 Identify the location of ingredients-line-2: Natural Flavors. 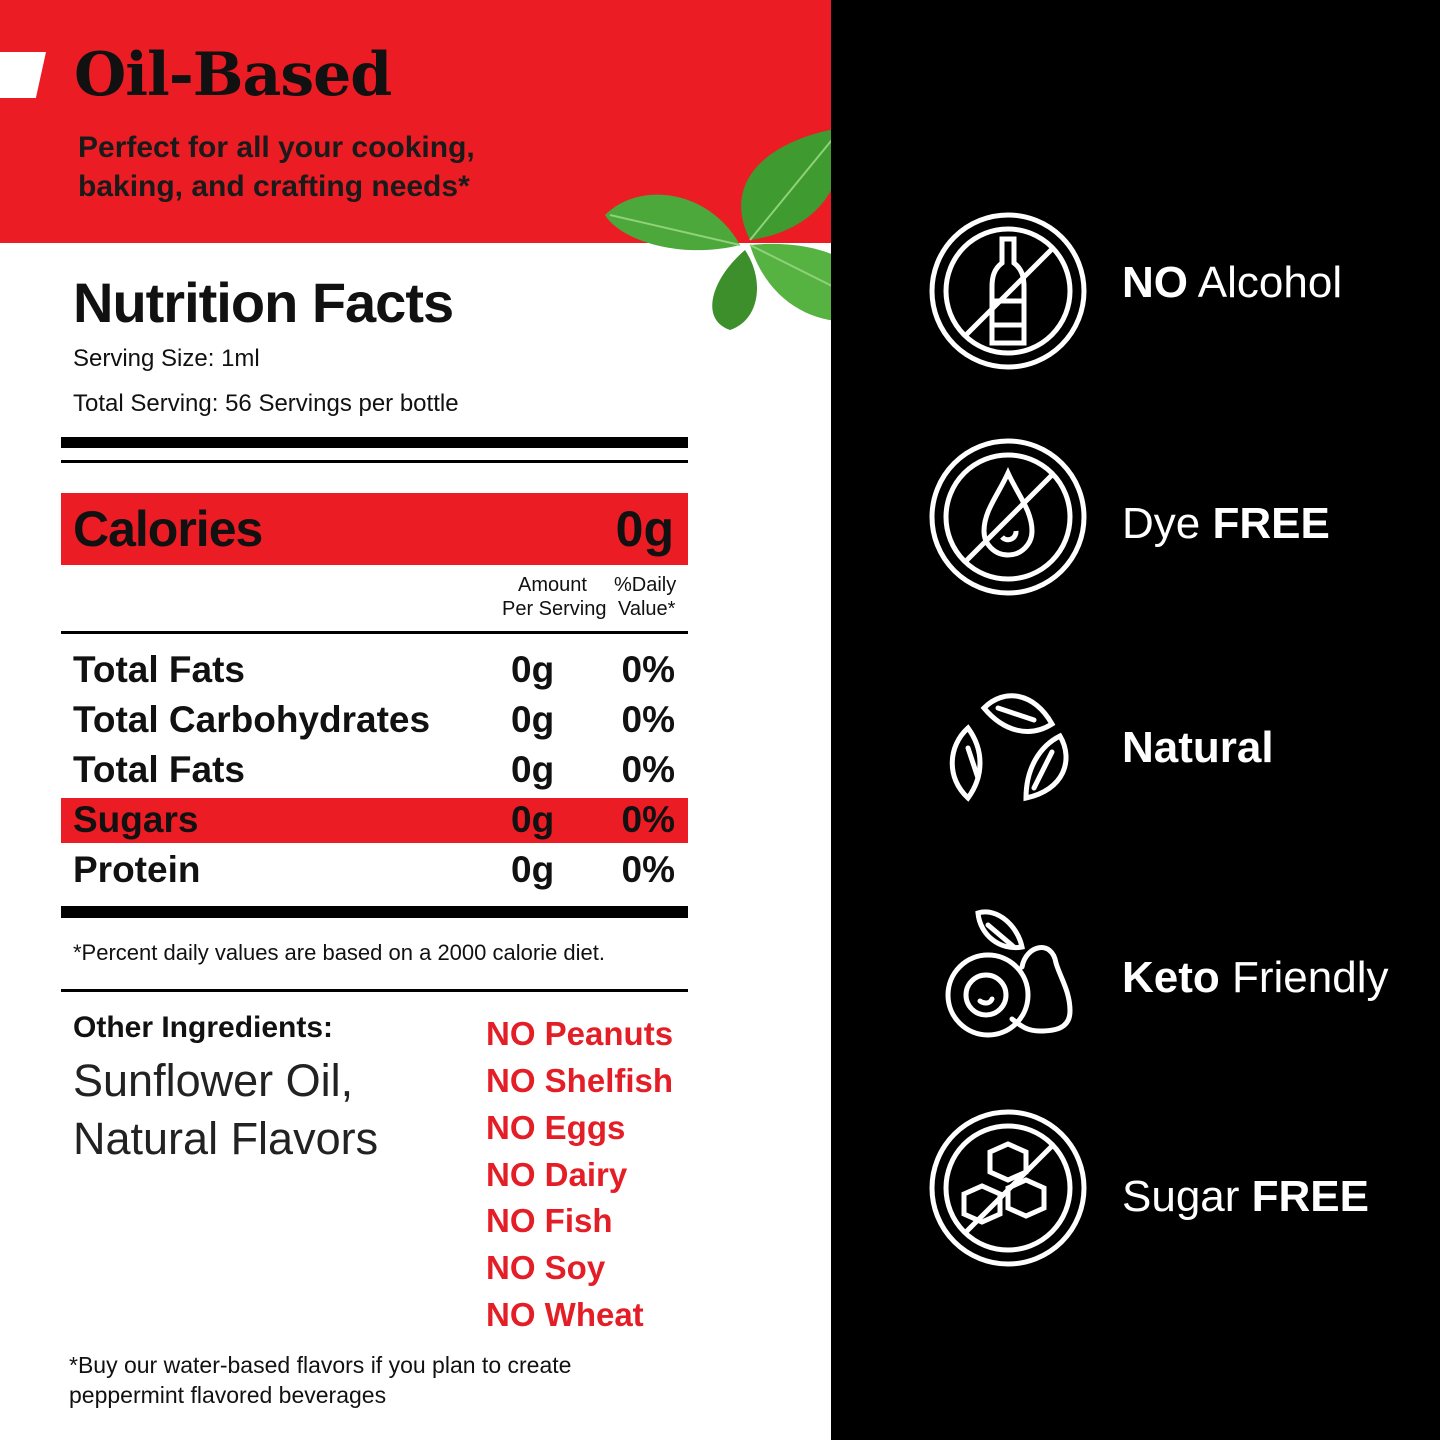
(226, 1138).